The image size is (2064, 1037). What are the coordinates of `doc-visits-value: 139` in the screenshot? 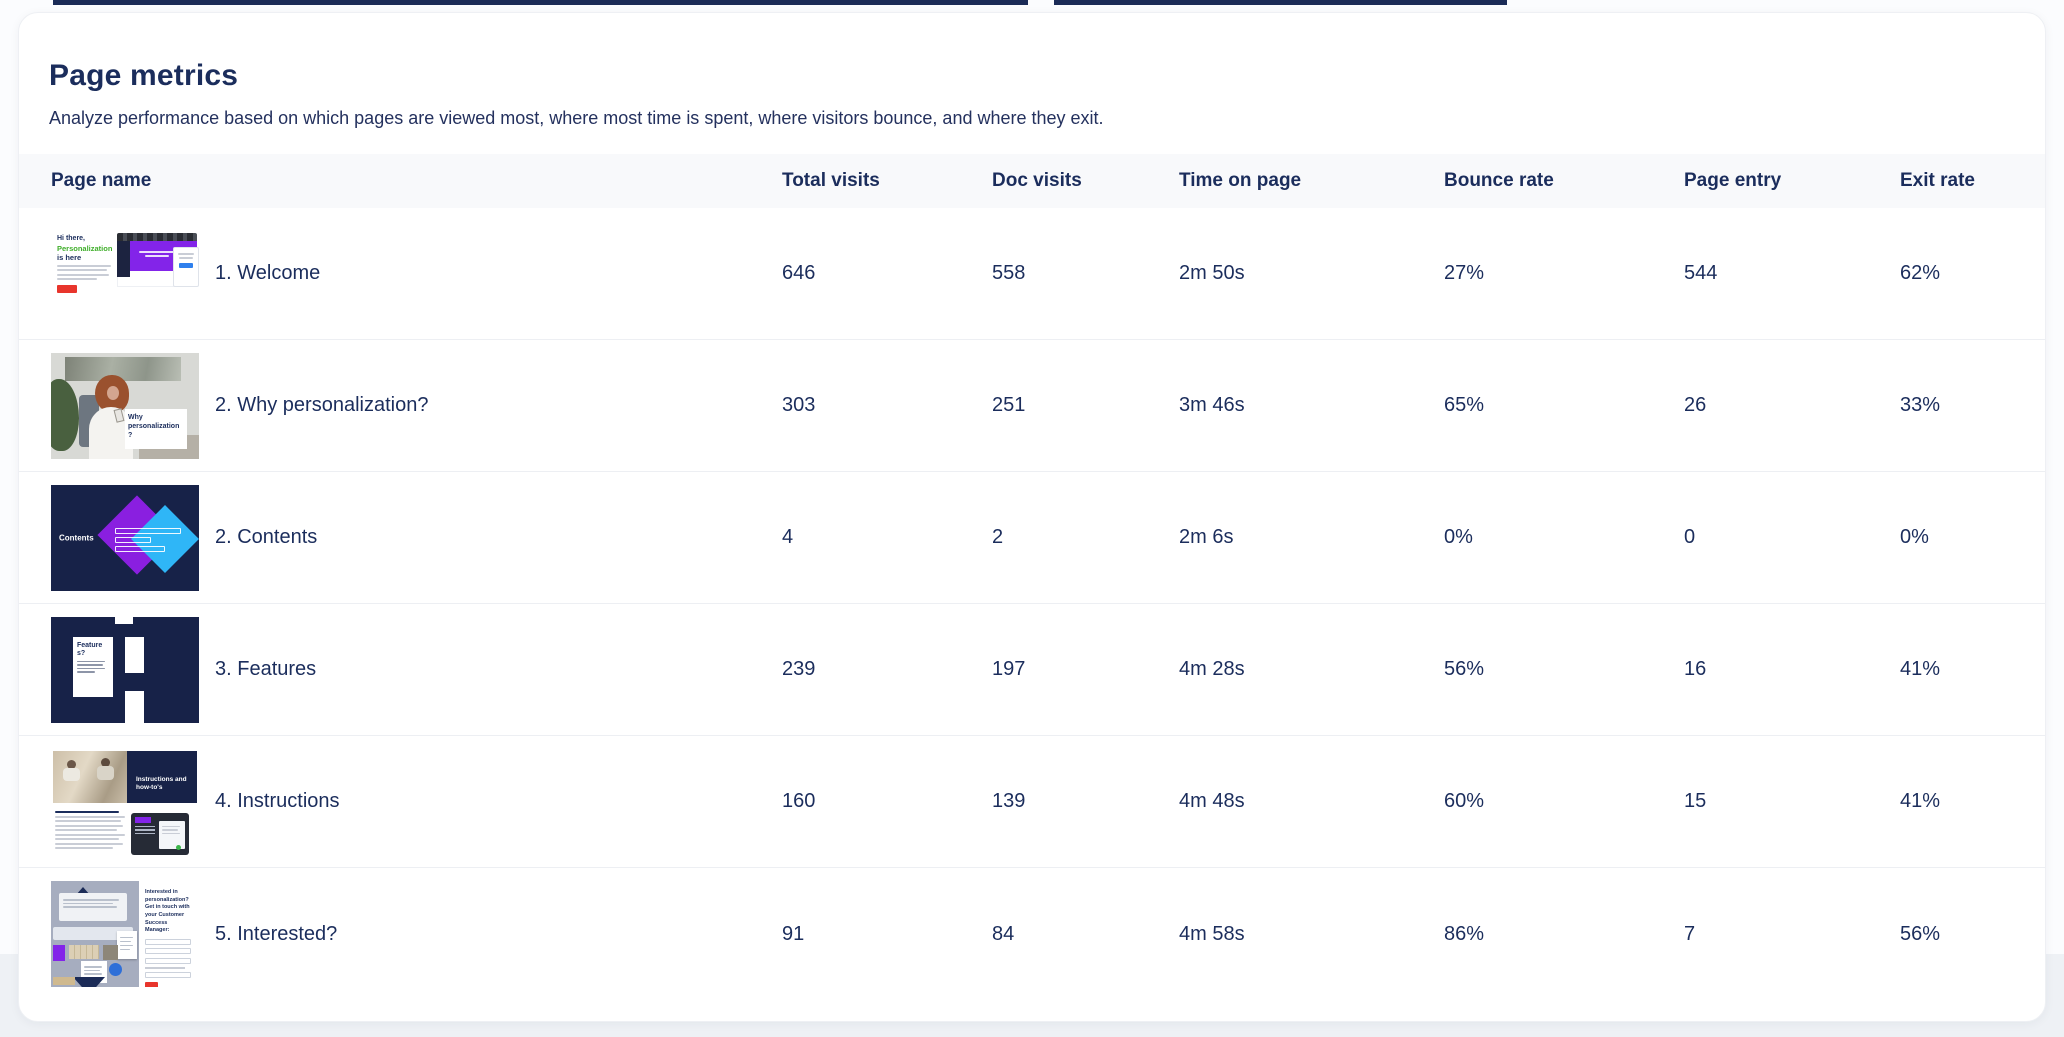 It's located at (1009, 801).